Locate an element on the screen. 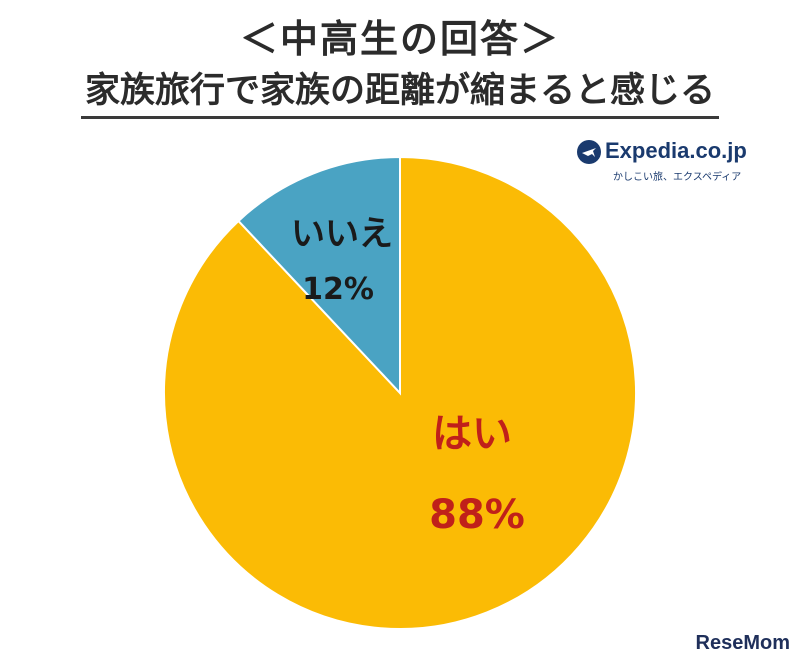 The width and height of the screenshot is (800, 661). brand-name: Expedia.co.jp is located at coordinates (676, 150).